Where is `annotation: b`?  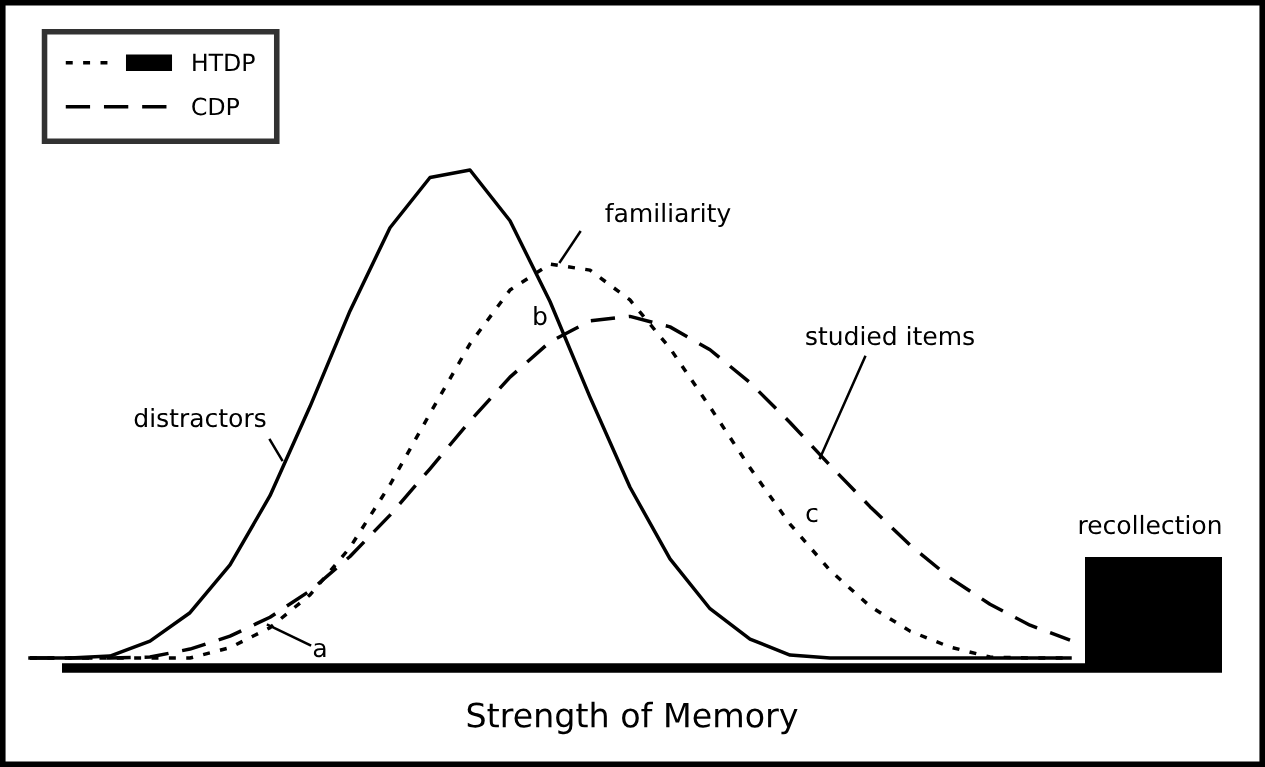
annotation: b is located at coordinates (540, 315).